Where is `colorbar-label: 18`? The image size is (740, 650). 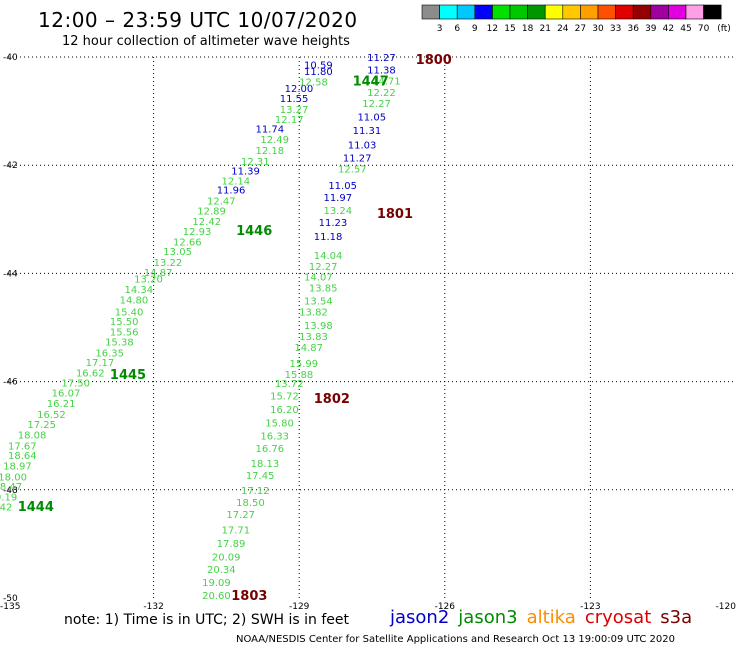 colorbar-label: 18 is located at coordinates (528, 29).